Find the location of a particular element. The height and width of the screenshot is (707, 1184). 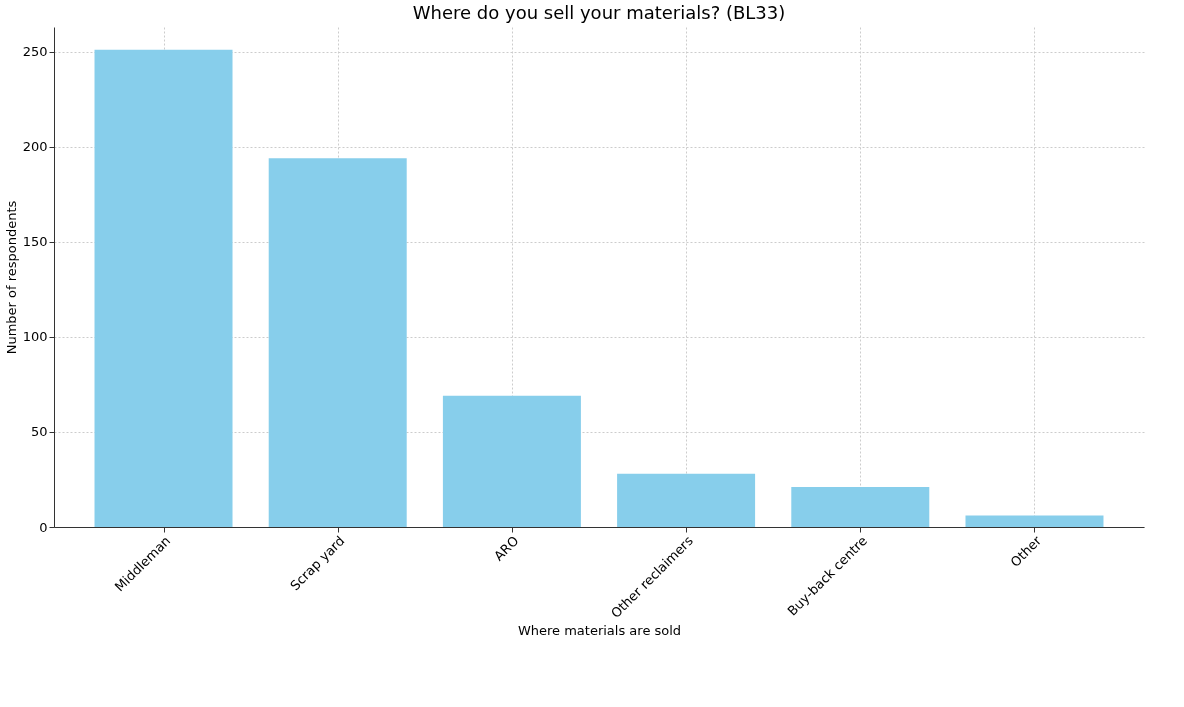

y-tick-label: 200 is located at coordinates (35, 147).